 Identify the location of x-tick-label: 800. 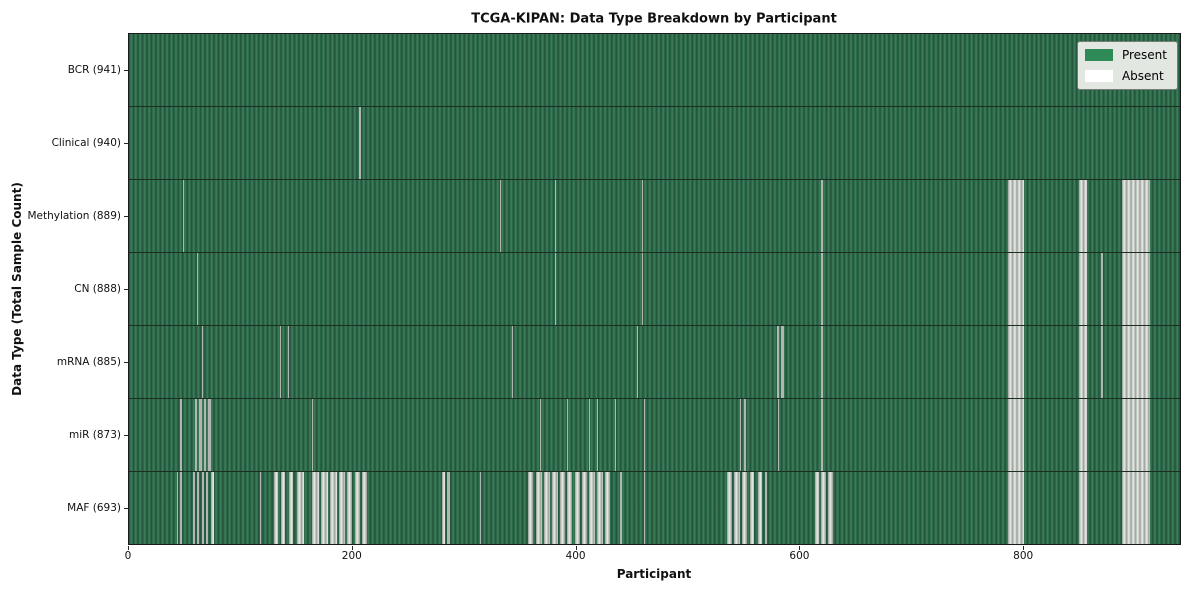
(1023, 556).